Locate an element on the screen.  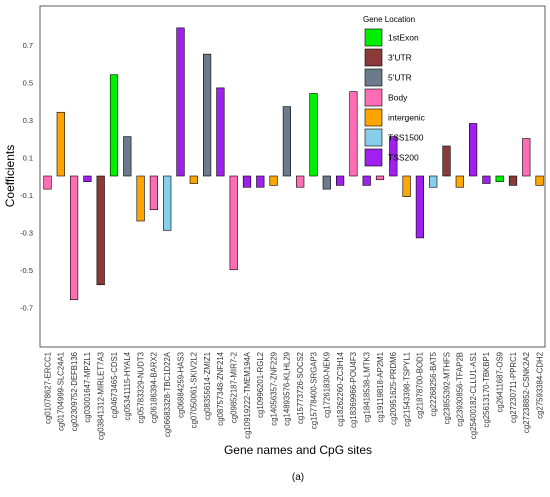
x-category-label: cg03841312-MIRLET7A3 is located at coordinates (101, 396).